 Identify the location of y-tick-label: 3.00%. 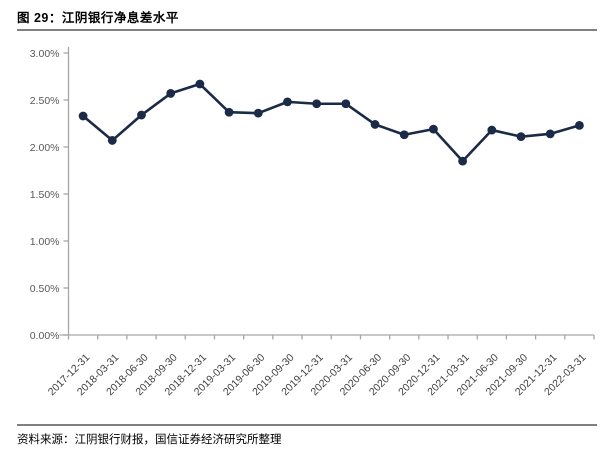
(45, 54).